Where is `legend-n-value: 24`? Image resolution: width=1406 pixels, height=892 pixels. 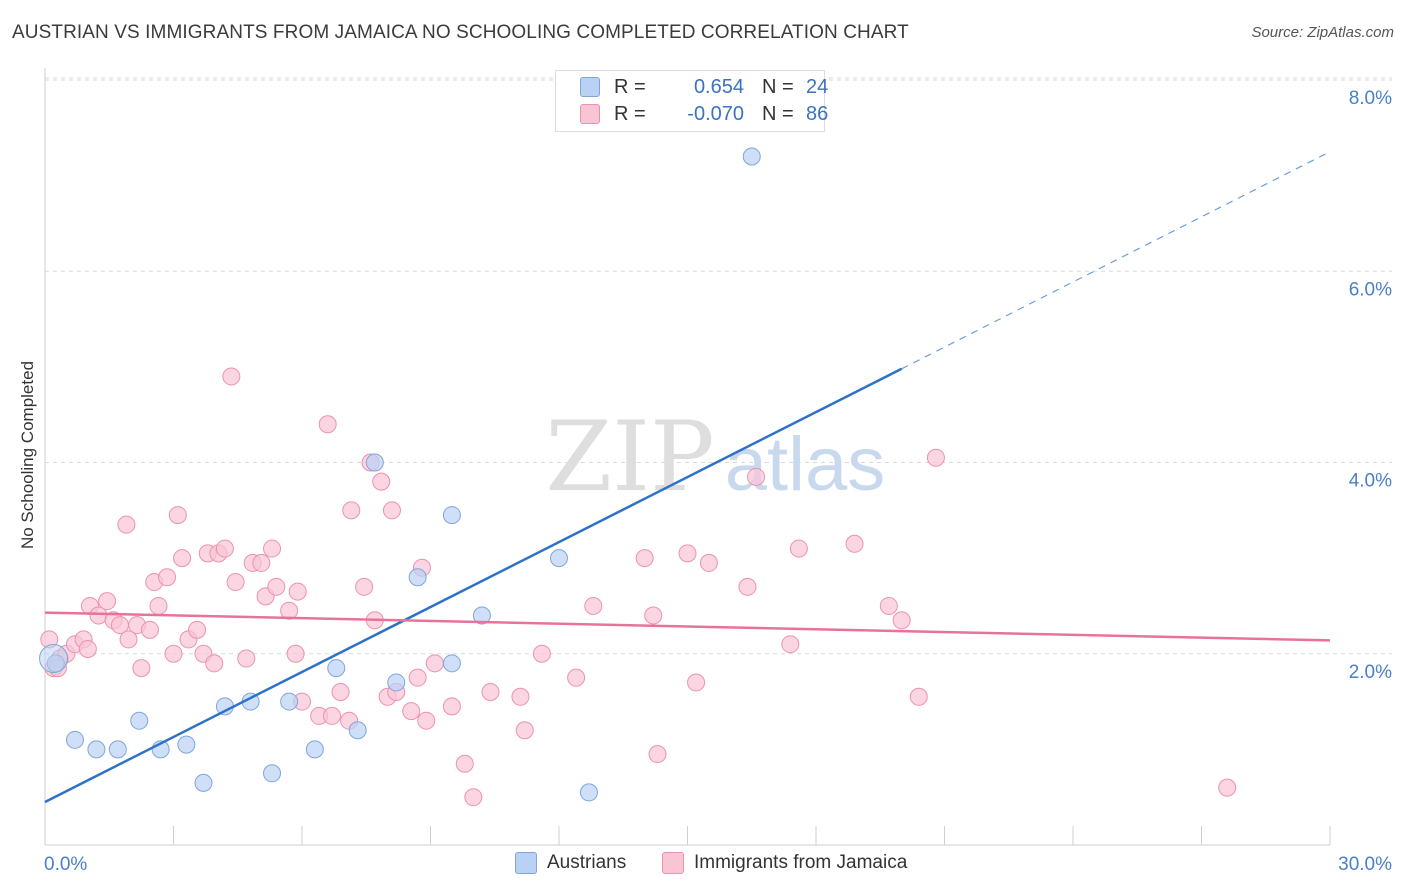 legend-n-value: 24 is located at coordinates (817, 86).